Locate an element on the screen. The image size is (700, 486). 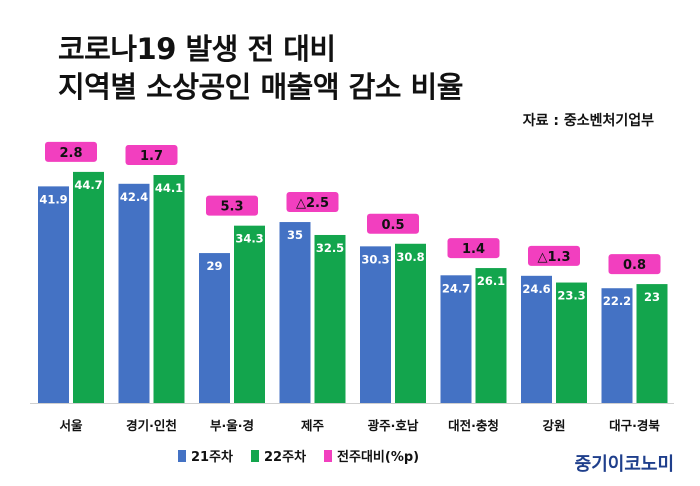
category-label-2: 부·울·경 is located at coordinates (232, 425).